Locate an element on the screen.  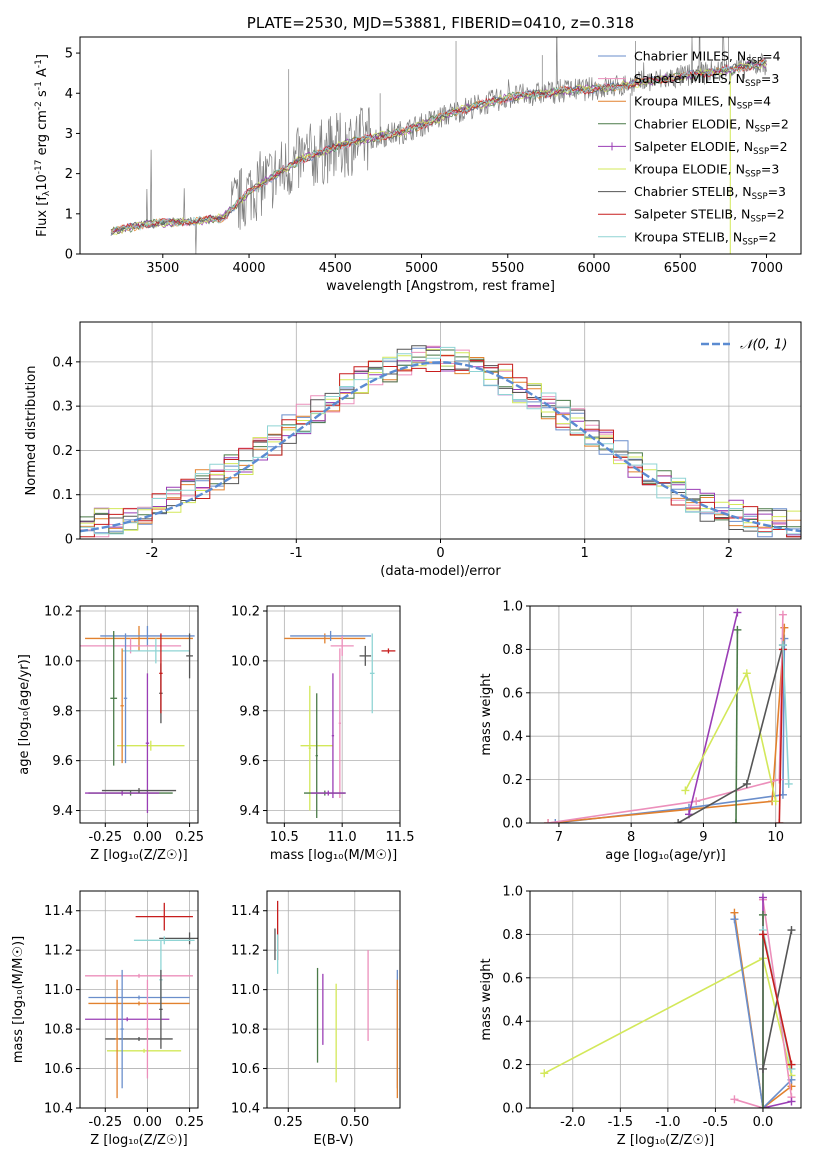
y-axis-label: mass weight is located at coordinates (486, 999).